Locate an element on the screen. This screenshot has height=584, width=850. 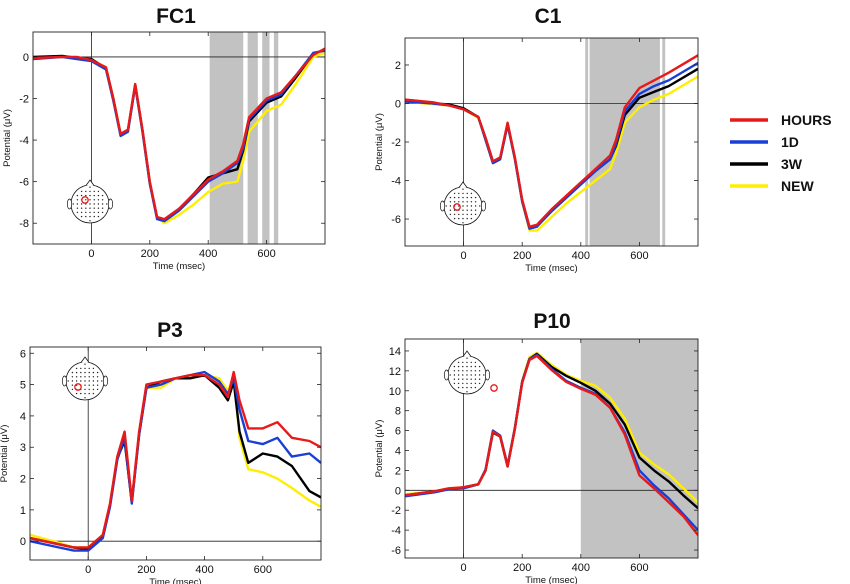
plot-frame is located at coordinates (175, 453).